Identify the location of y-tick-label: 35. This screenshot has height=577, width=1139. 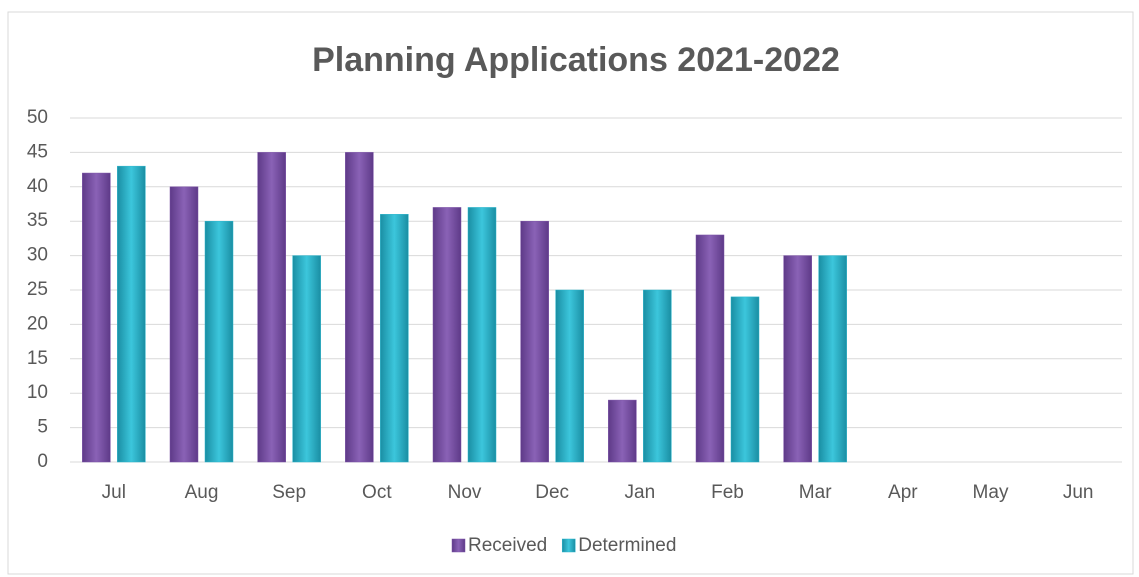
(37, 220).